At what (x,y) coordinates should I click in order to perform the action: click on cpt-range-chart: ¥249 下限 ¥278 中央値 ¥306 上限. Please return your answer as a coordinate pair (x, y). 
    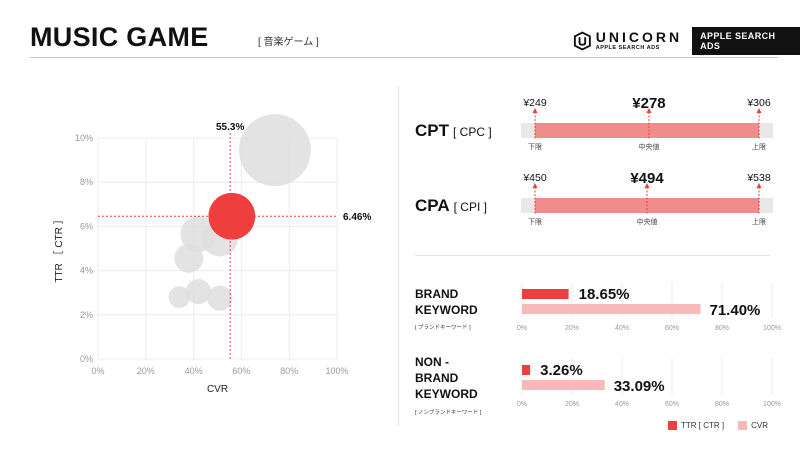
    Looking at the image, I should click on (647, 123).